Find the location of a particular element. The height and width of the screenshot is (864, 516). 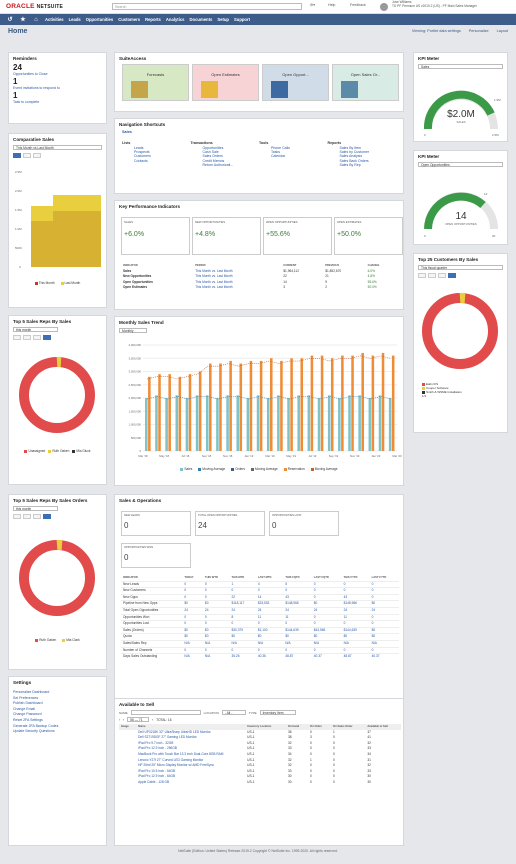

next-icon: › is located at coordinates (153, 719).